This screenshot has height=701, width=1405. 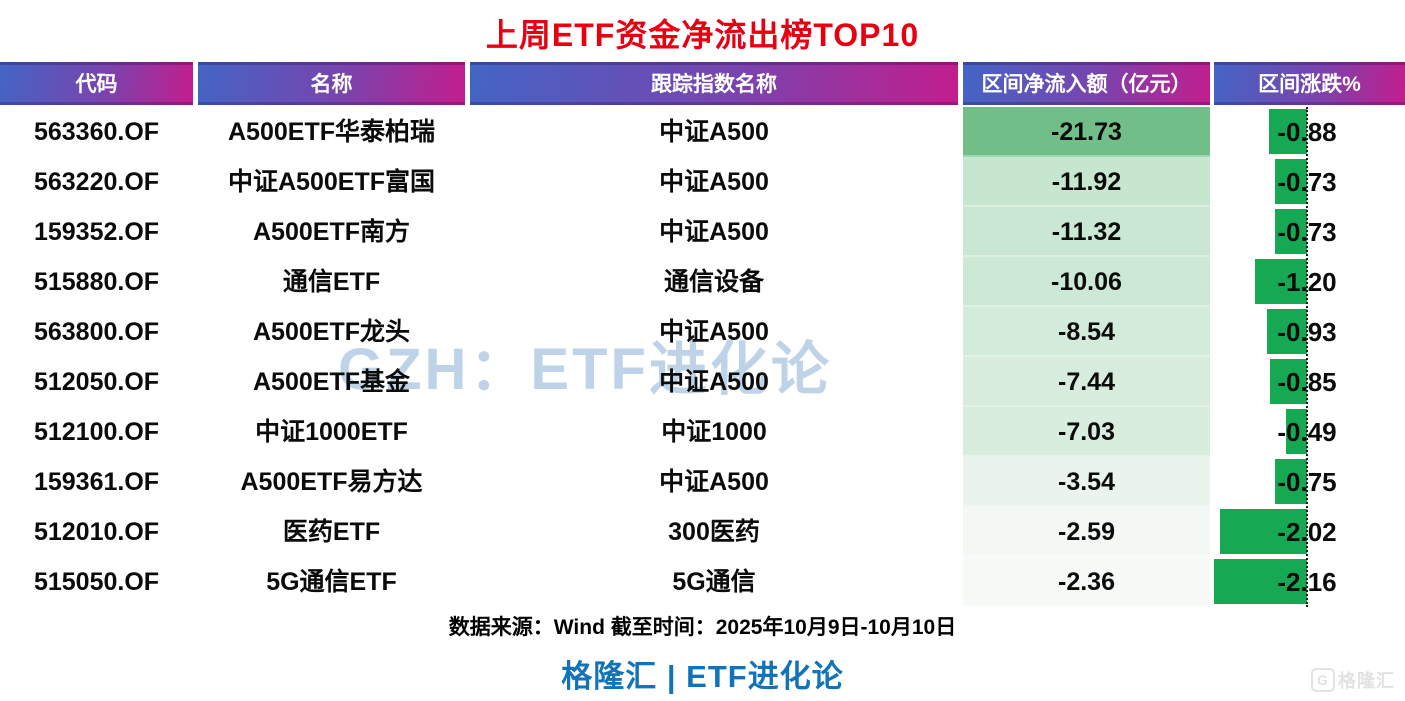 I want to click on cell-name: A500ETF华泰柏瑞, so click(x=331, y=132).